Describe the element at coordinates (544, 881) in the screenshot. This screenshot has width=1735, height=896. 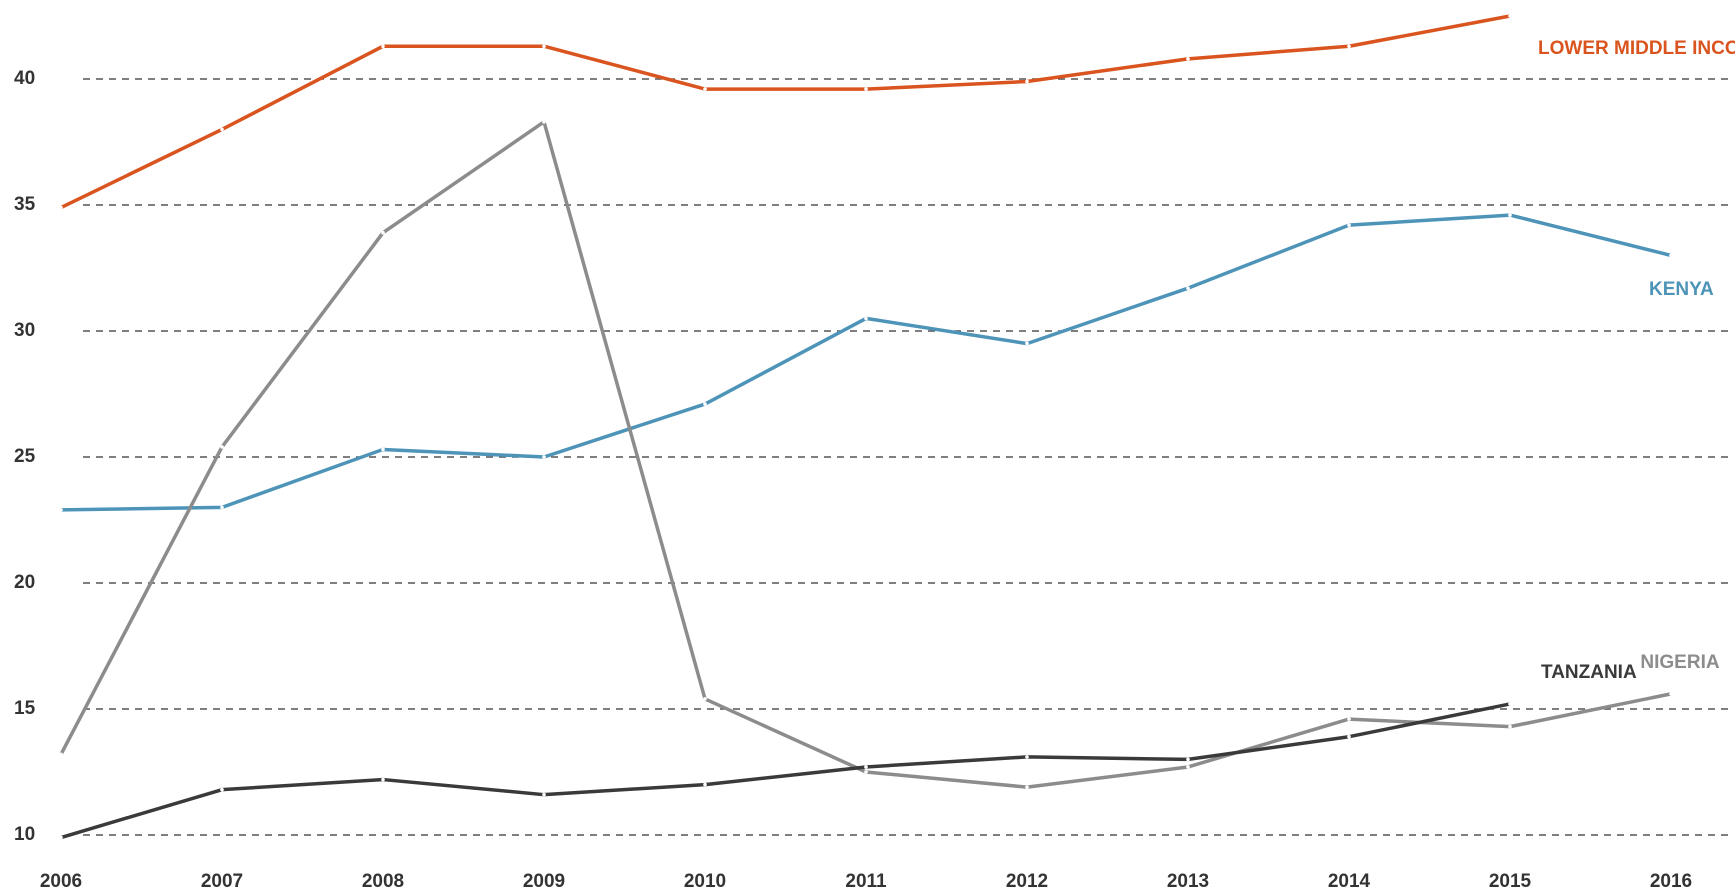
I see `x-tick-label: 2009` at that location.